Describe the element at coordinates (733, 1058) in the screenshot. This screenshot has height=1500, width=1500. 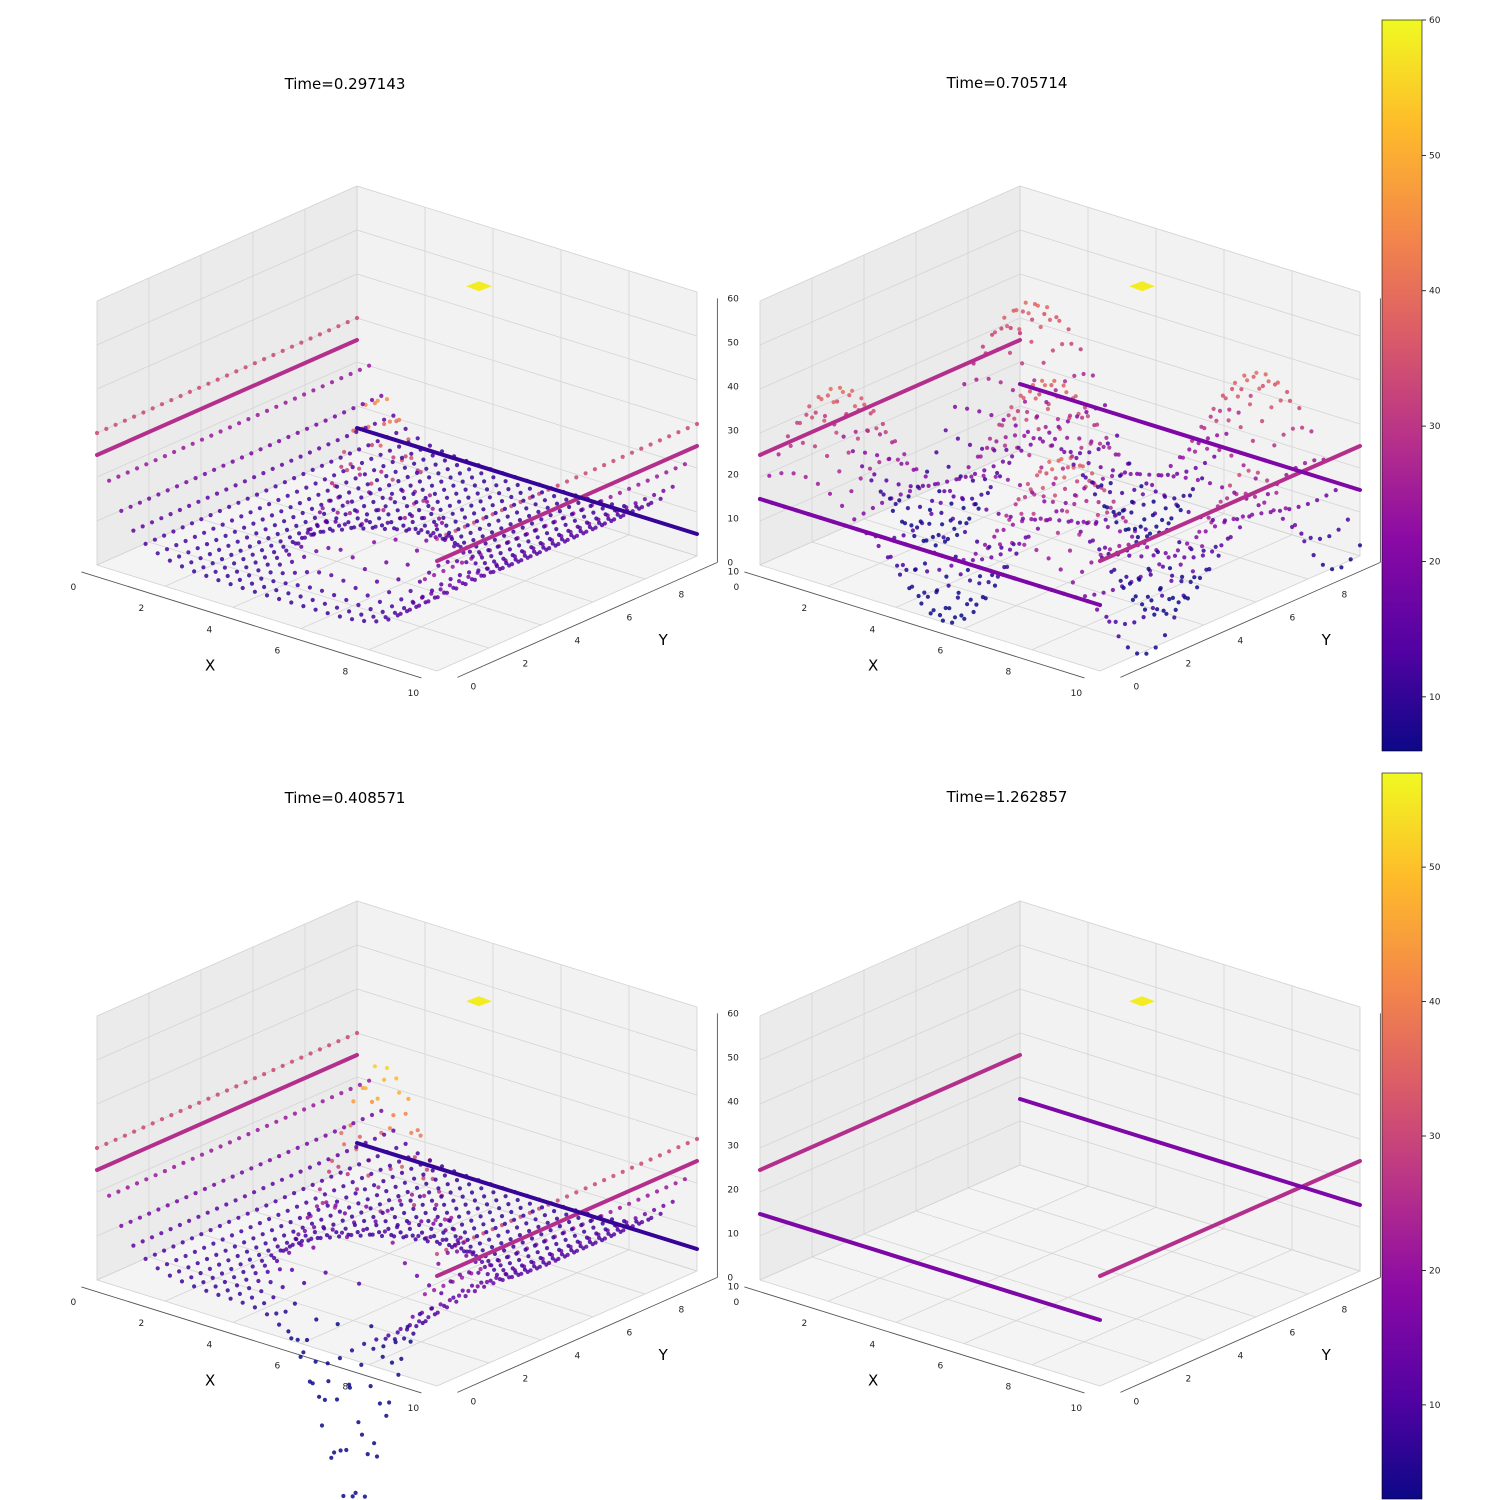
I see `z-tick-label: 50` at that location.